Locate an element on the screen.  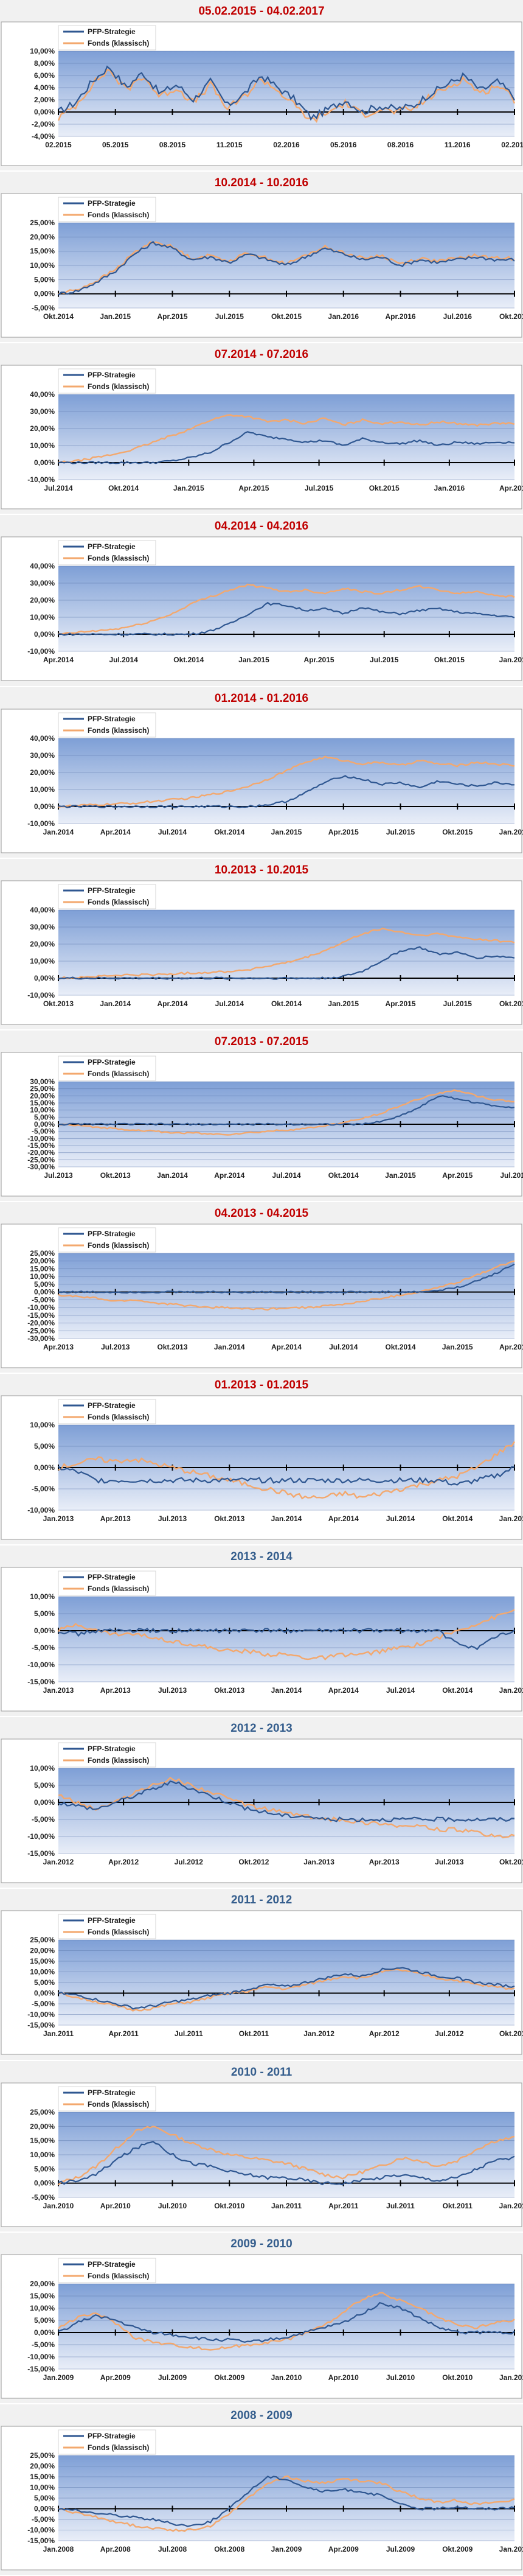
x-tick-label: Jan.2011 is located at coordinates (287, 2206).